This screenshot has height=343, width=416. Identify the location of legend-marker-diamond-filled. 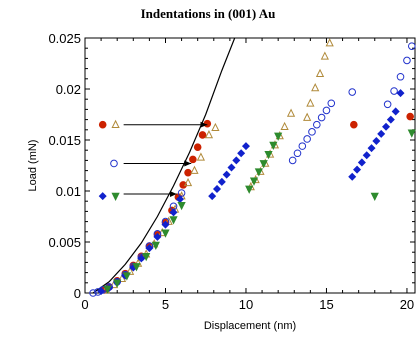
(102, 196).